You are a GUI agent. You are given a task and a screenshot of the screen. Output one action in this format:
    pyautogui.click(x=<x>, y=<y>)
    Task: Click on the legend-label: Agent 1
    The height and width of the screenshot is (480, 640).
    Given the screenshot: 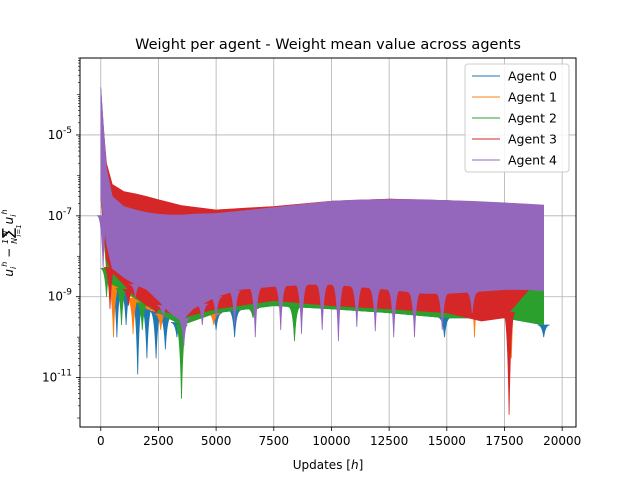 What is the action you would take?
    pyautogui.click(x=532, y=97)
    